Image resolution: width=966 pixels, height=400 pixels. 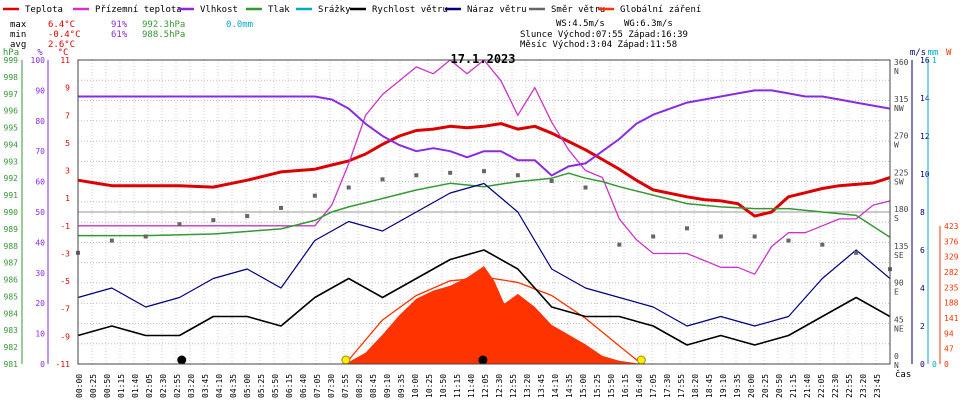 I want to click on clear-sky-curve, so click(x=493, y=320).